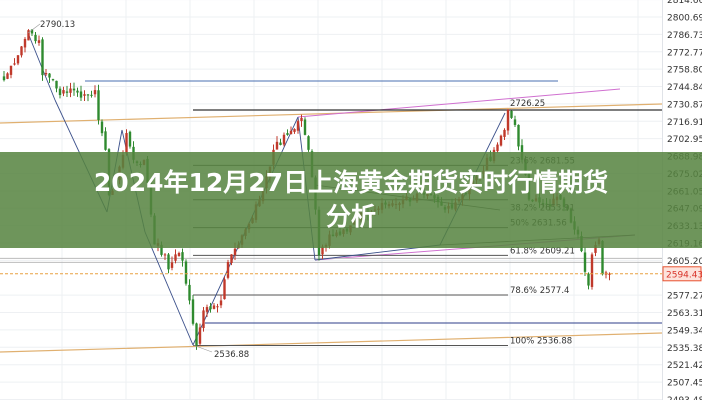 The height and width of the screenshot is (400, 702). I want to click on channel-line-top, so click(459, 103).